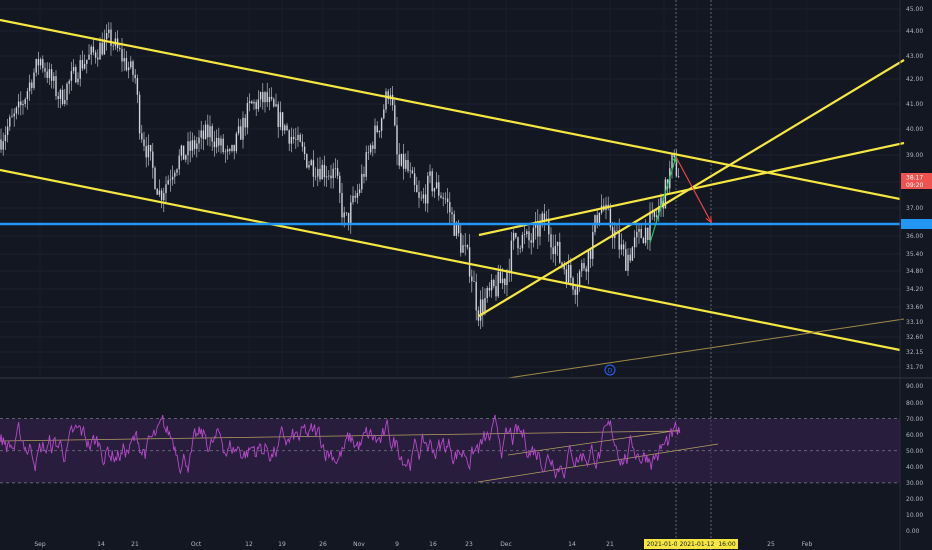  What do you see at coordinates (340, 446) in the screenshot?
I see `oscillator-series` at bounding box center [340, 446].